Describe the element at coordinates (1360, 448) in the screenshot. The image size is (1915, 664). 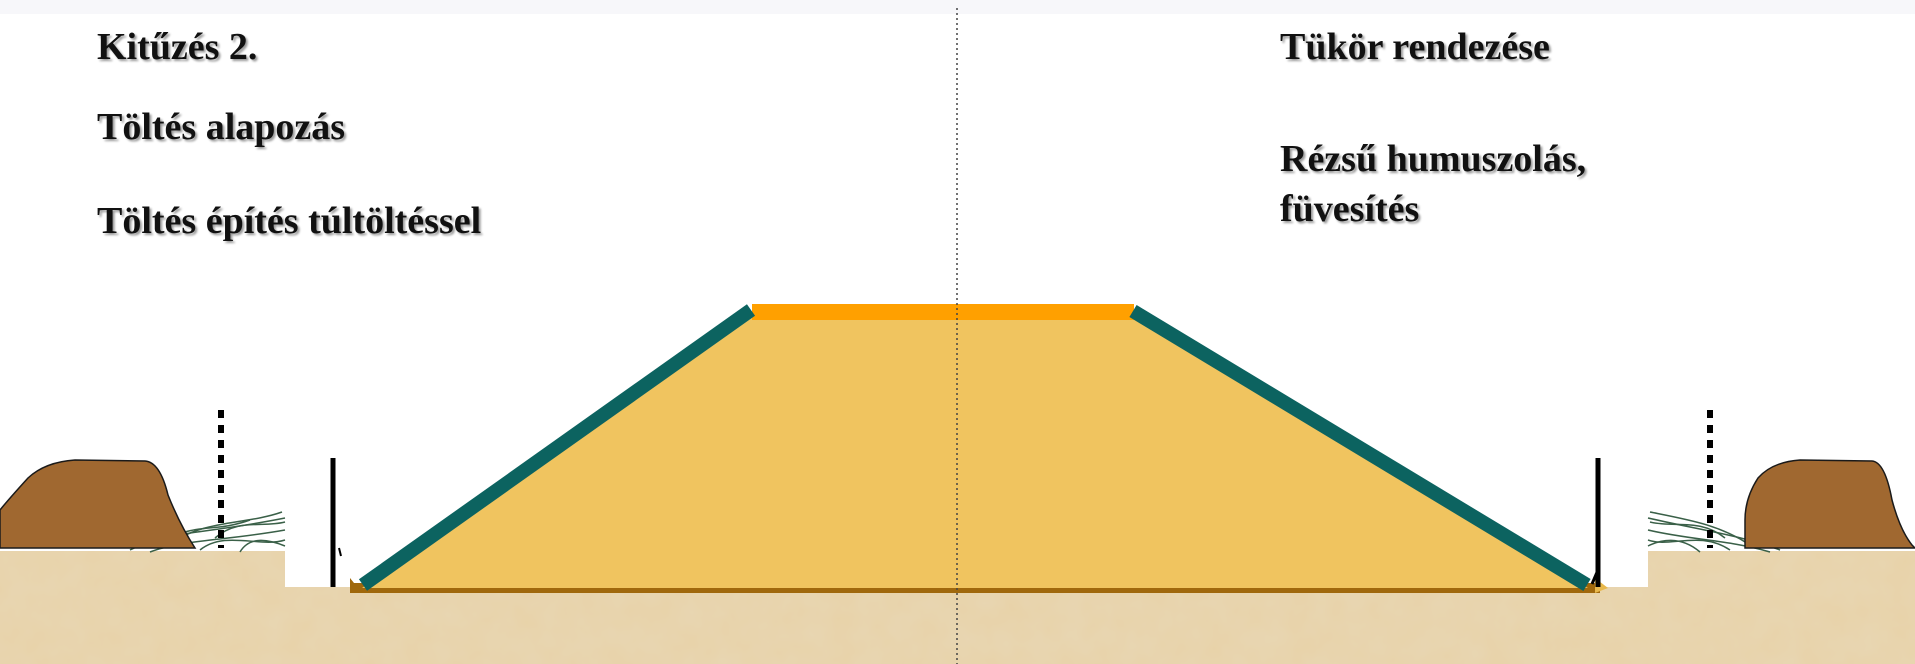
I see `slope-topsoil-right` at that location.